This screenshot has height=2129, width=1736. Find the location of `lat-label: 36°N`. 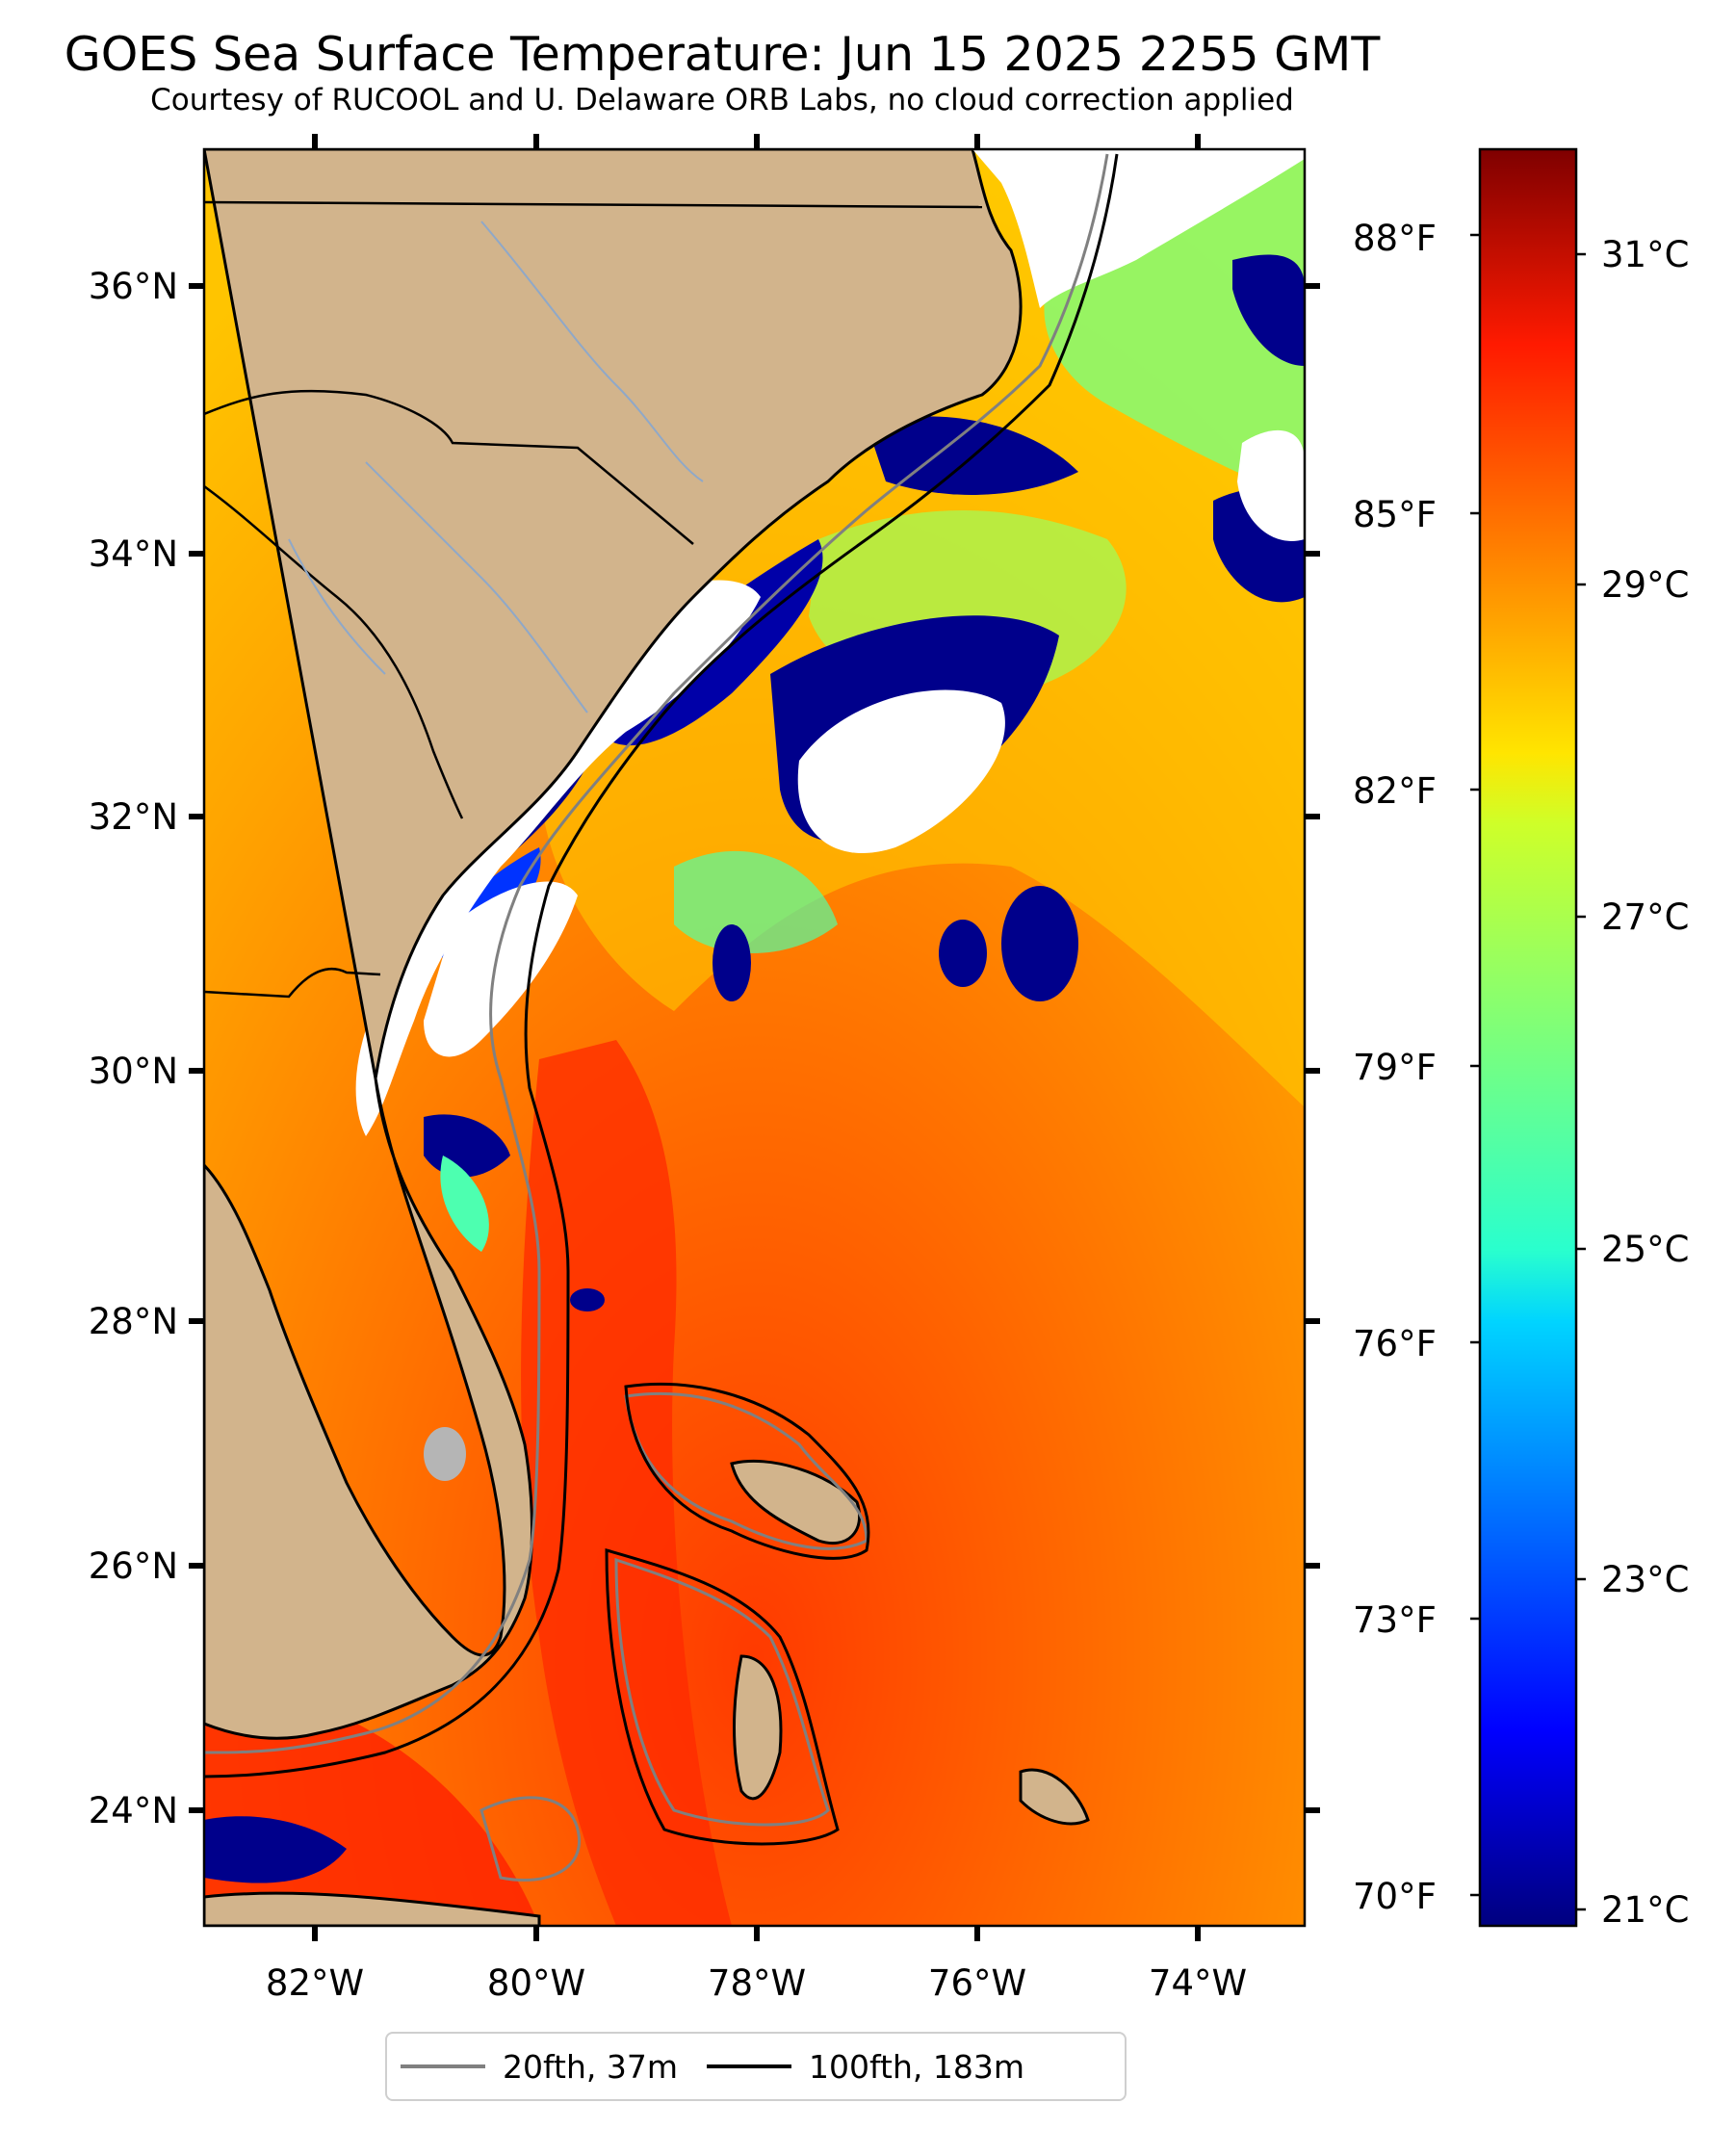

lat-label: 36°N is located at coordinates (134, 286).